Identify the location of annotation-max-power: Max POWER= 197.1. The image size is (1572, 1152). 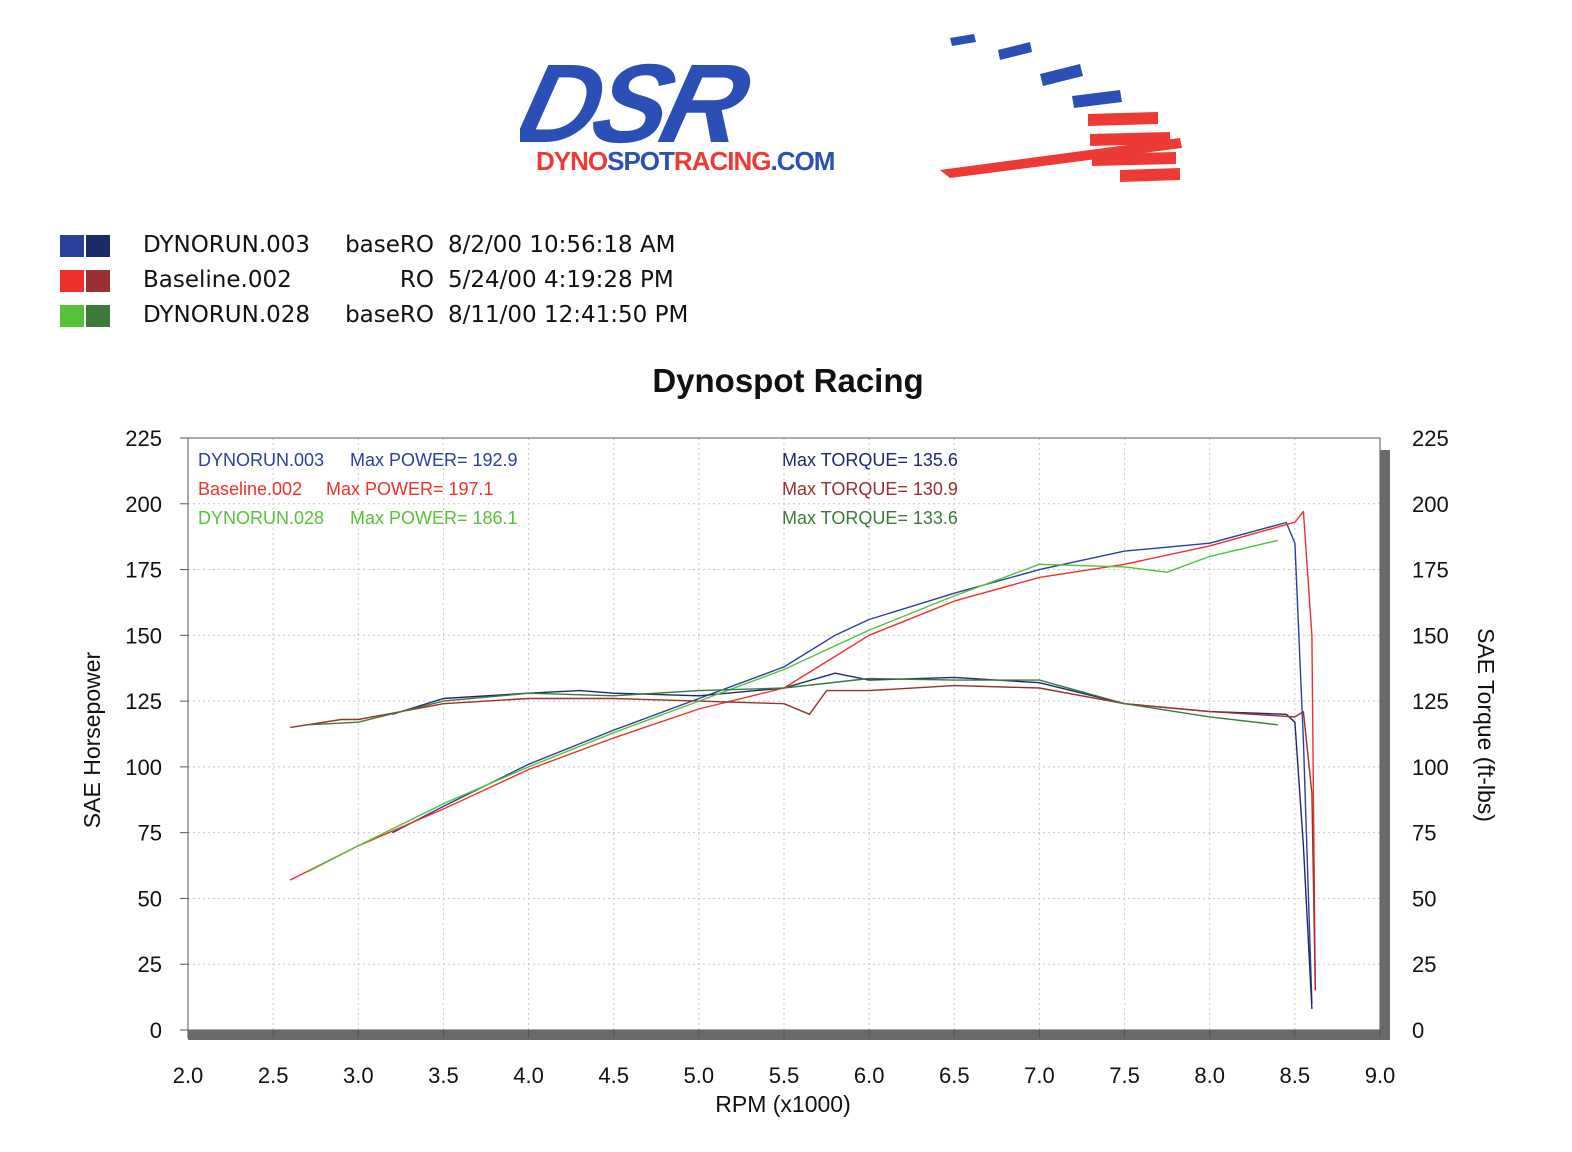
(410, 489).